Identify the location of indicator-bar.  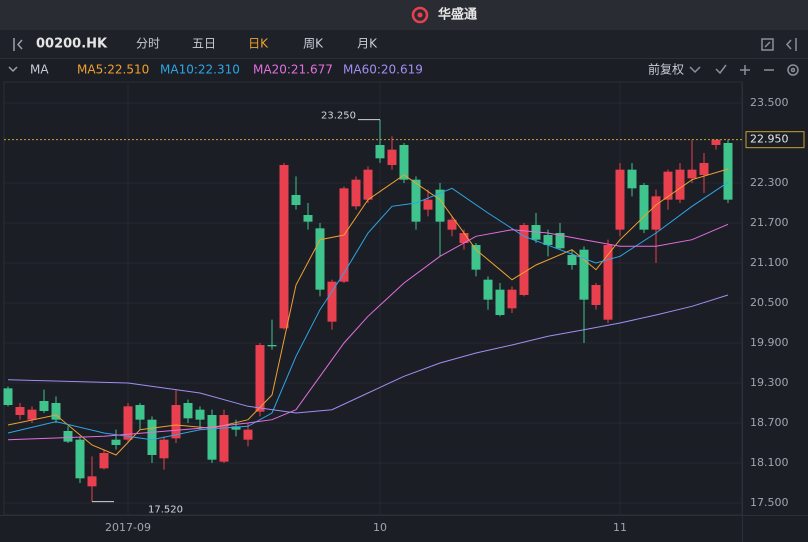
(404, 69).